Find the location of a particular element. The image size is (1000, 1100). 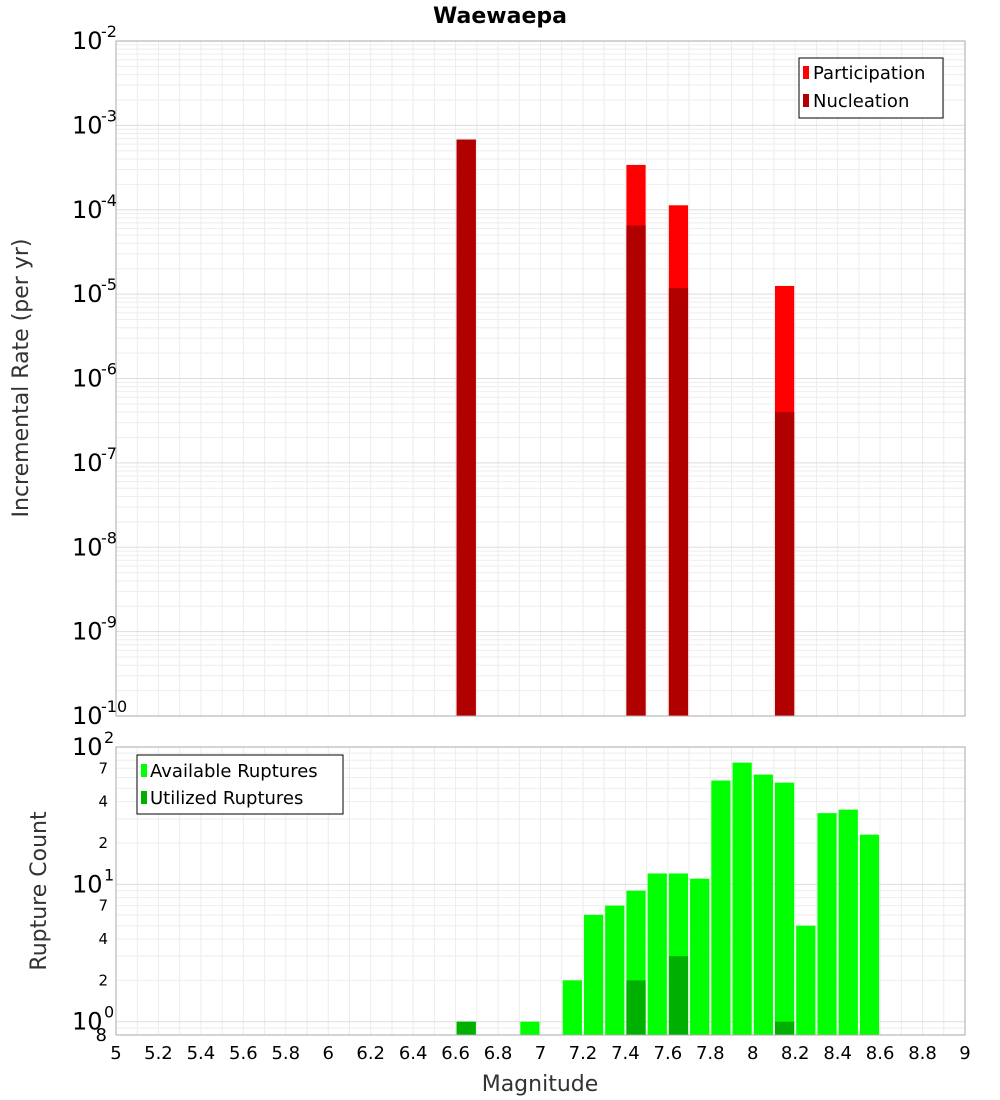

bottom-y-tick-exponent-2: 2 is located at coordinates (109, 737).